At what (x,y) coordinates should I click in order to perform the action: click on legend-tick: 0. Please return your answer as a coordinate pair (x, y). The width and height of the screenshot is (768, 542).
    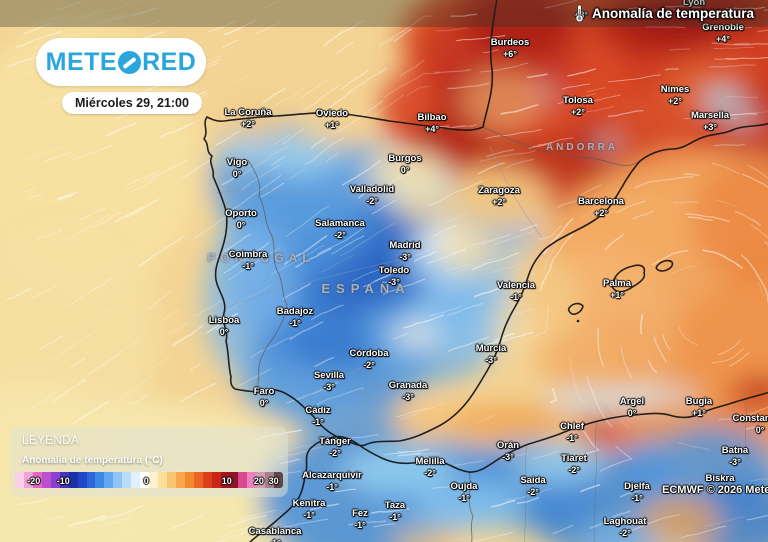
    Looking at the image, I should click on (146, 481).